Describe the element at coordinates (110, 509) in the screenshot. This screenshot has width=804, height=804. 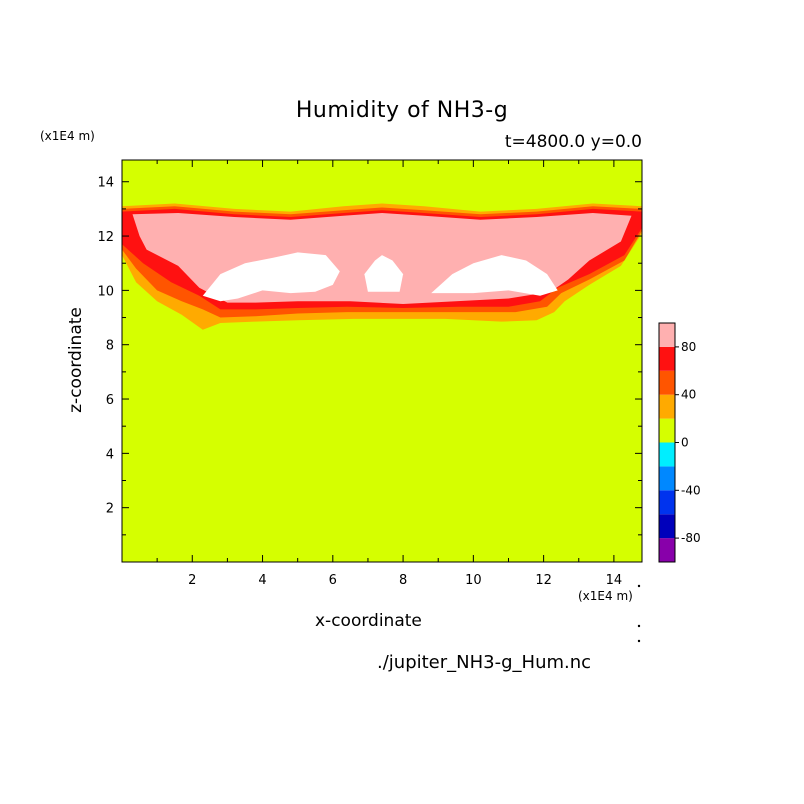
I see `y-tick-label: 2` at that location.